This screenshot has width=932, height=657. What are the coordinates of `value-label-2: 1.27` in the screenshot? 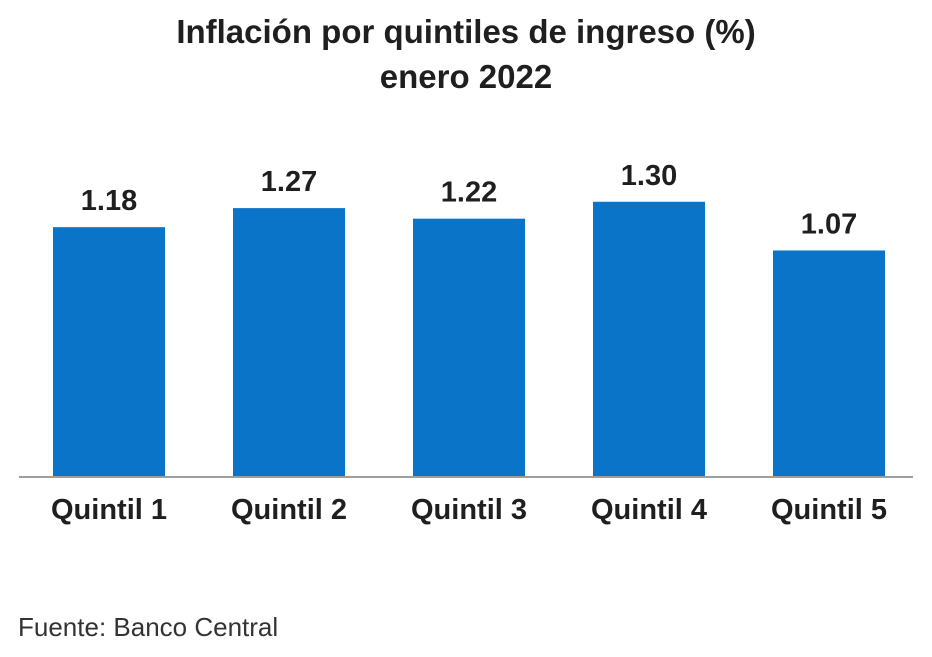 It's located at (289, 182).